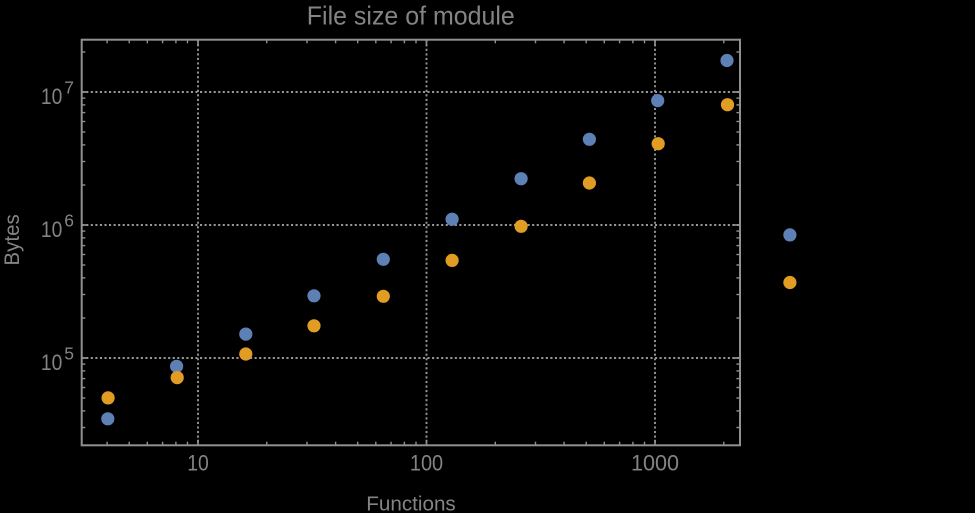 The width and height of the screenshot is (975, 513). What do you see at coordinates (12, 239) in the screenshot?
I see `svg-text: Bytes` at bounding box center [12, 239].